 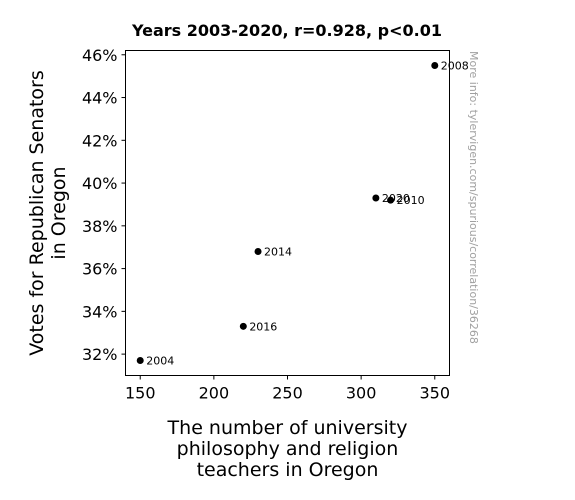 What do you see at coordinates (100, 55) in the screenshot?
I see `y-tick-label: 46%` at bounding box center [100, 55].